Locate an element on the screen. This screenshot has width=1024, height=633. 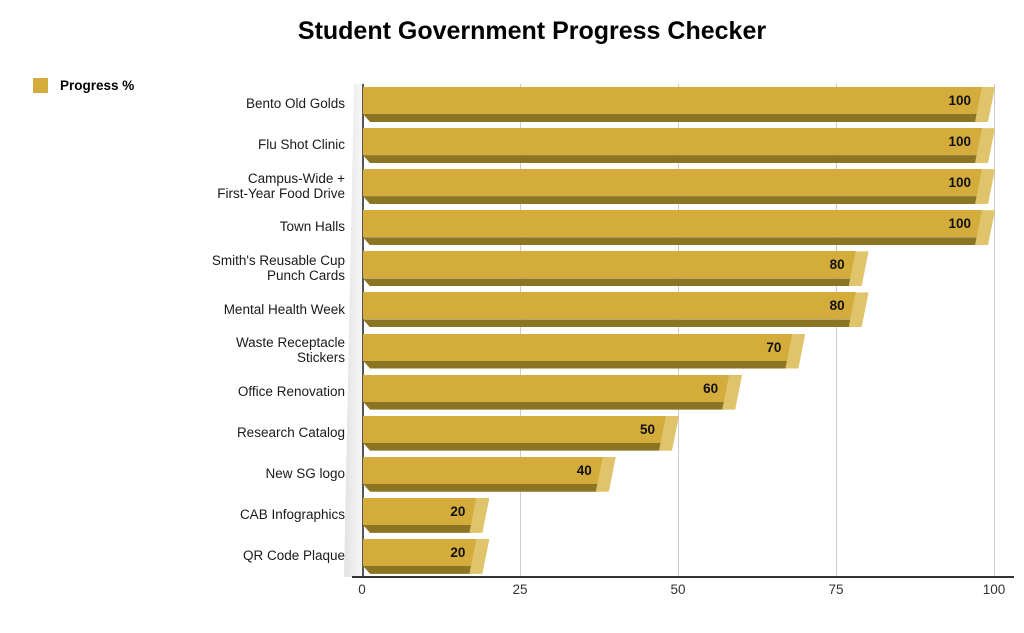
category-label: Office Renovation is located at coordinates (291, 391).